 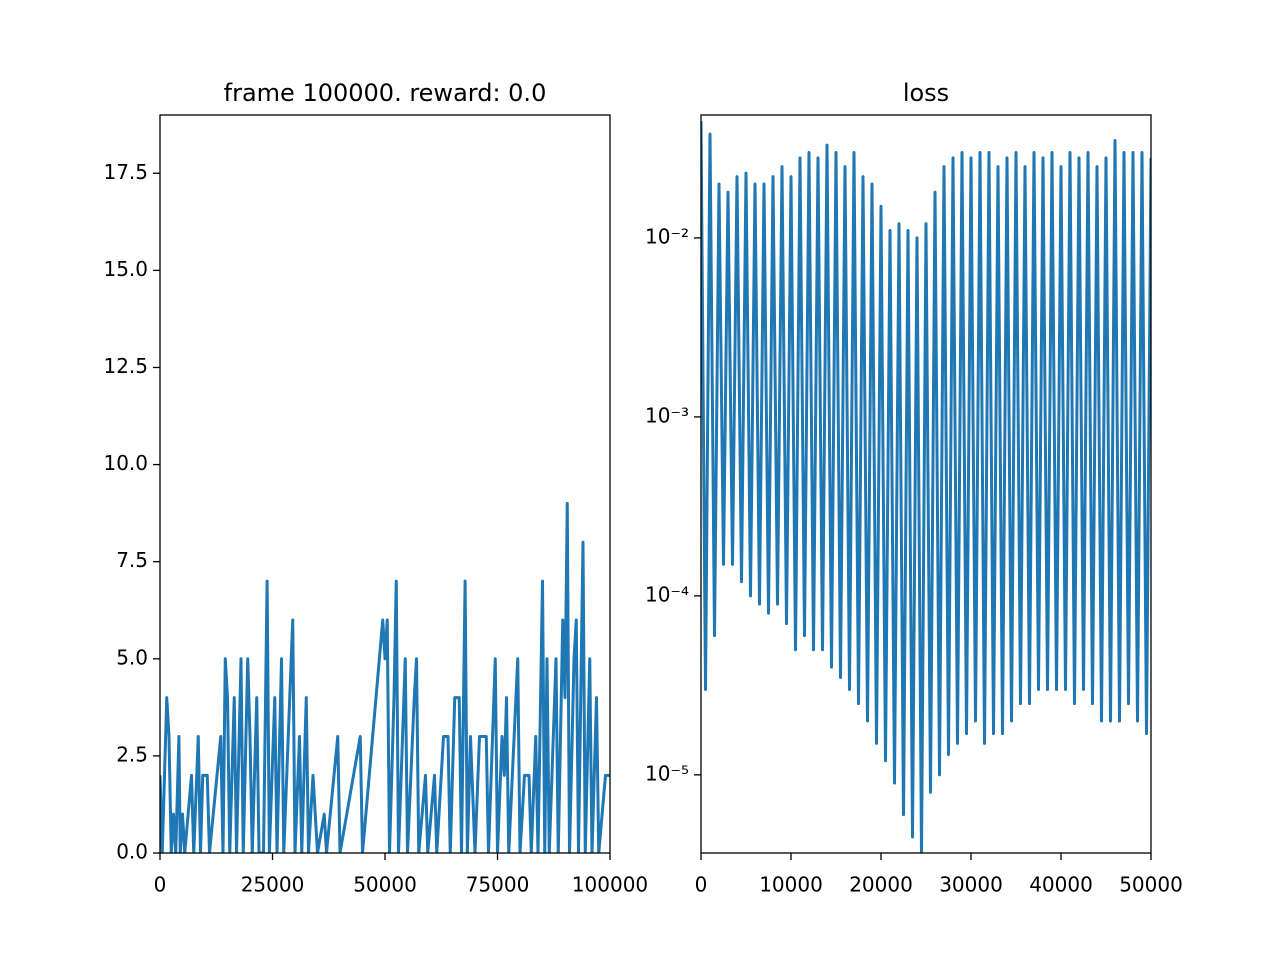 What do you see at coordinates (1061, 885) in the screenshot?
I see `x-tick-label: 40000` at bounding box center [1061, 885].